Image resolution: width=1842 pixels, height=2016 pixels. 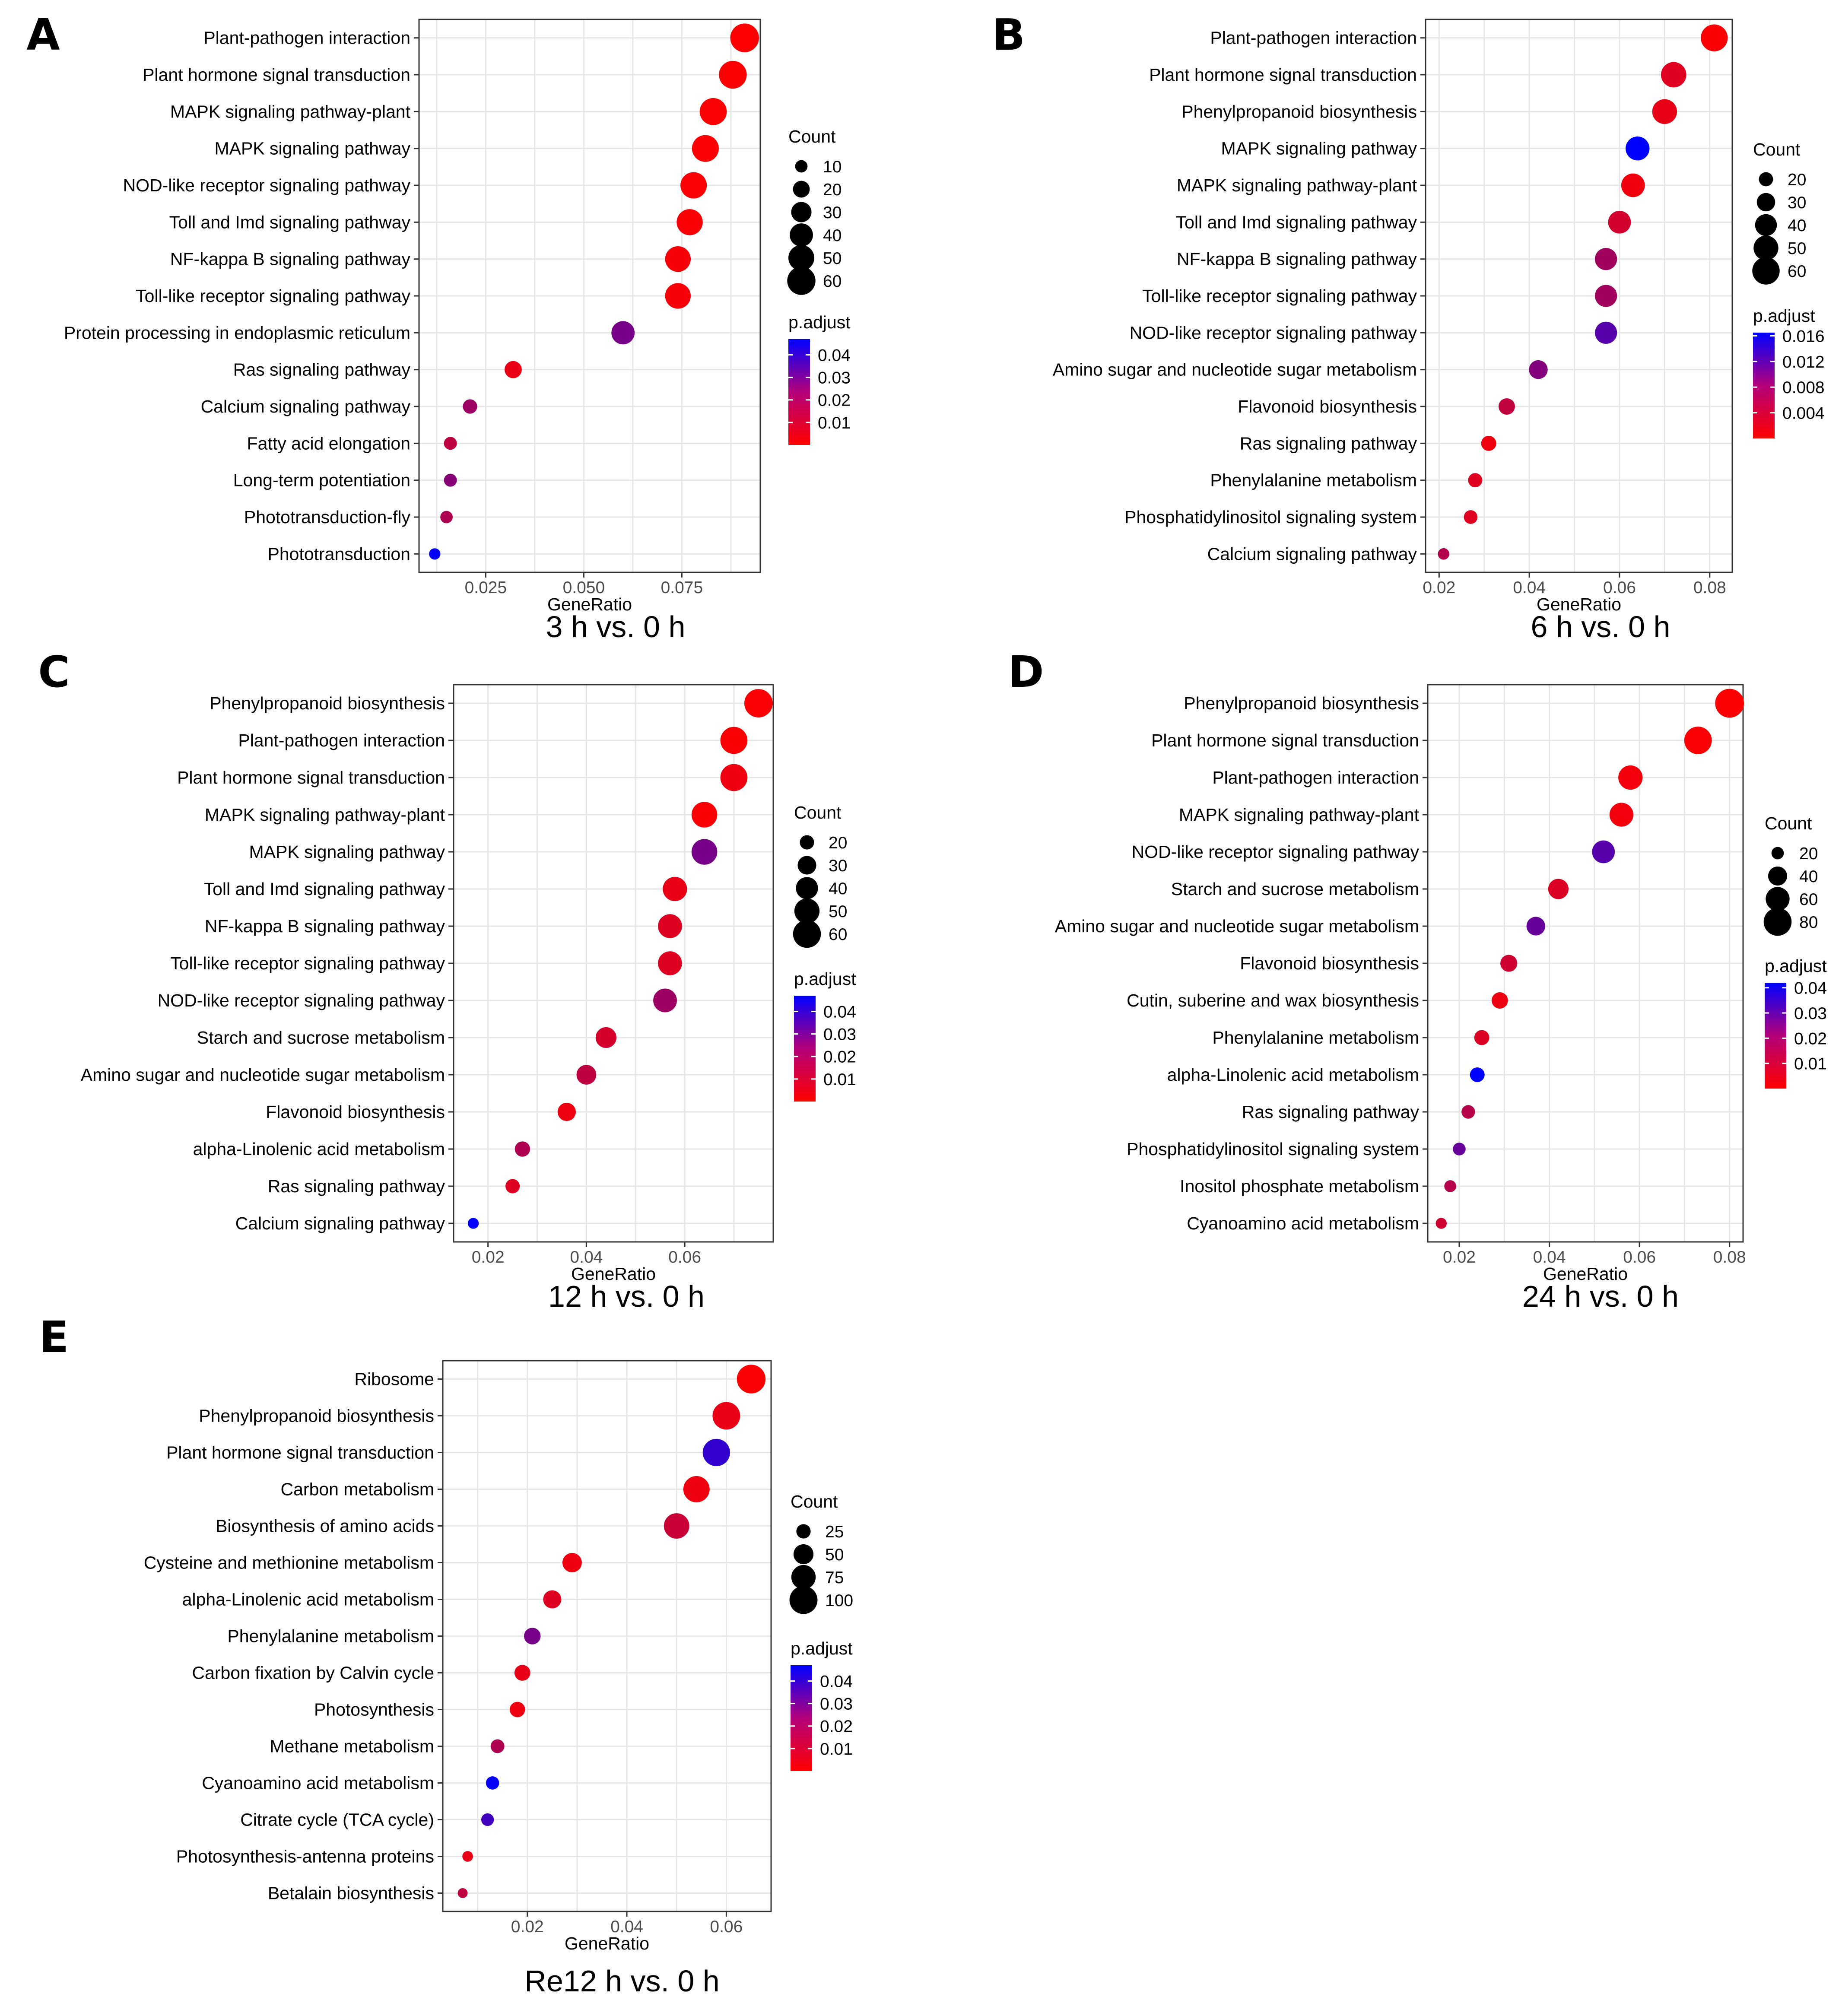 I want to click on category-label: Plant-pathogen interaction, so click(x=307, y=38).